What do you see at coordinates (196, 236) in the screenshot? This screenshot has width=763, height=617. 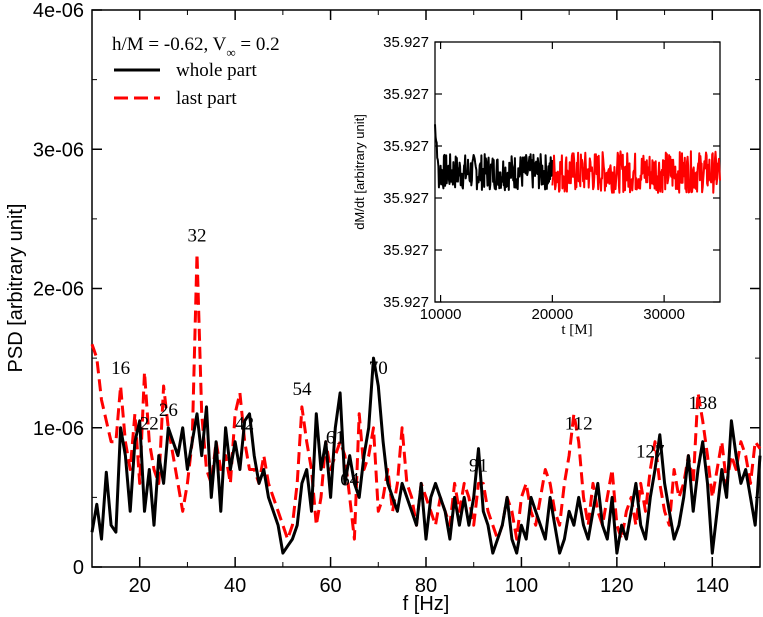 I see `peak-label-32: 32` at bounding box center [196, 236].